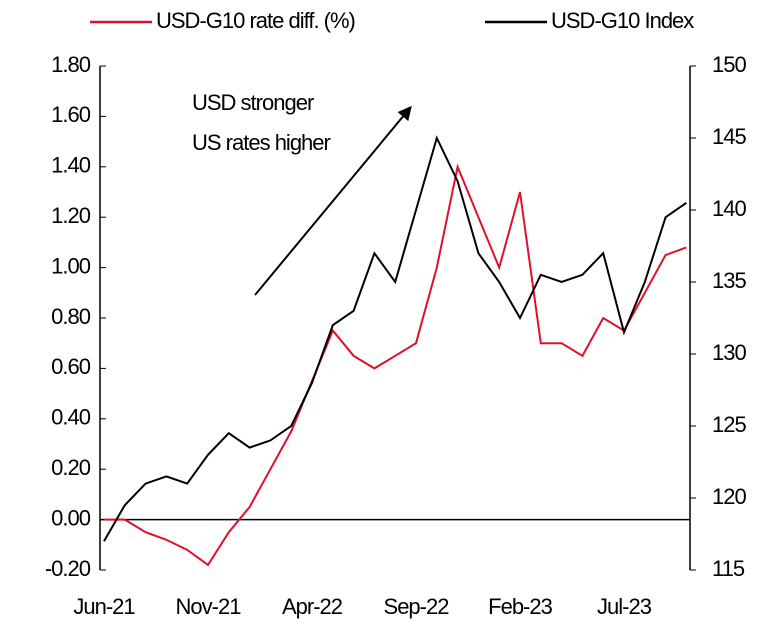 The height and width of the screenshot is (633, 779). Describe the element at coordinates (312, 606) in the screenshot. I see `x-tick-label: Apr-22` at that location.